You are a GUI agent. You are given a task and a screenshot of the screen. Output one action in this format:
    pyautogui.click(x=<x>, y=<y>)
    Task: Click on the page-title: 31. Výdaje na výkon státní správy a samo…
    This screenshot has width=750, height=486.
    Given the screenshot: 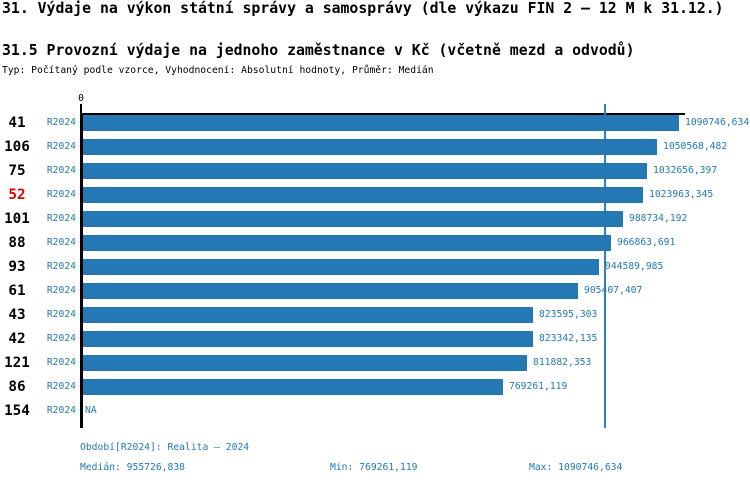 What is the action you would take?
    pyautogui.click(x=363, y=8)
    